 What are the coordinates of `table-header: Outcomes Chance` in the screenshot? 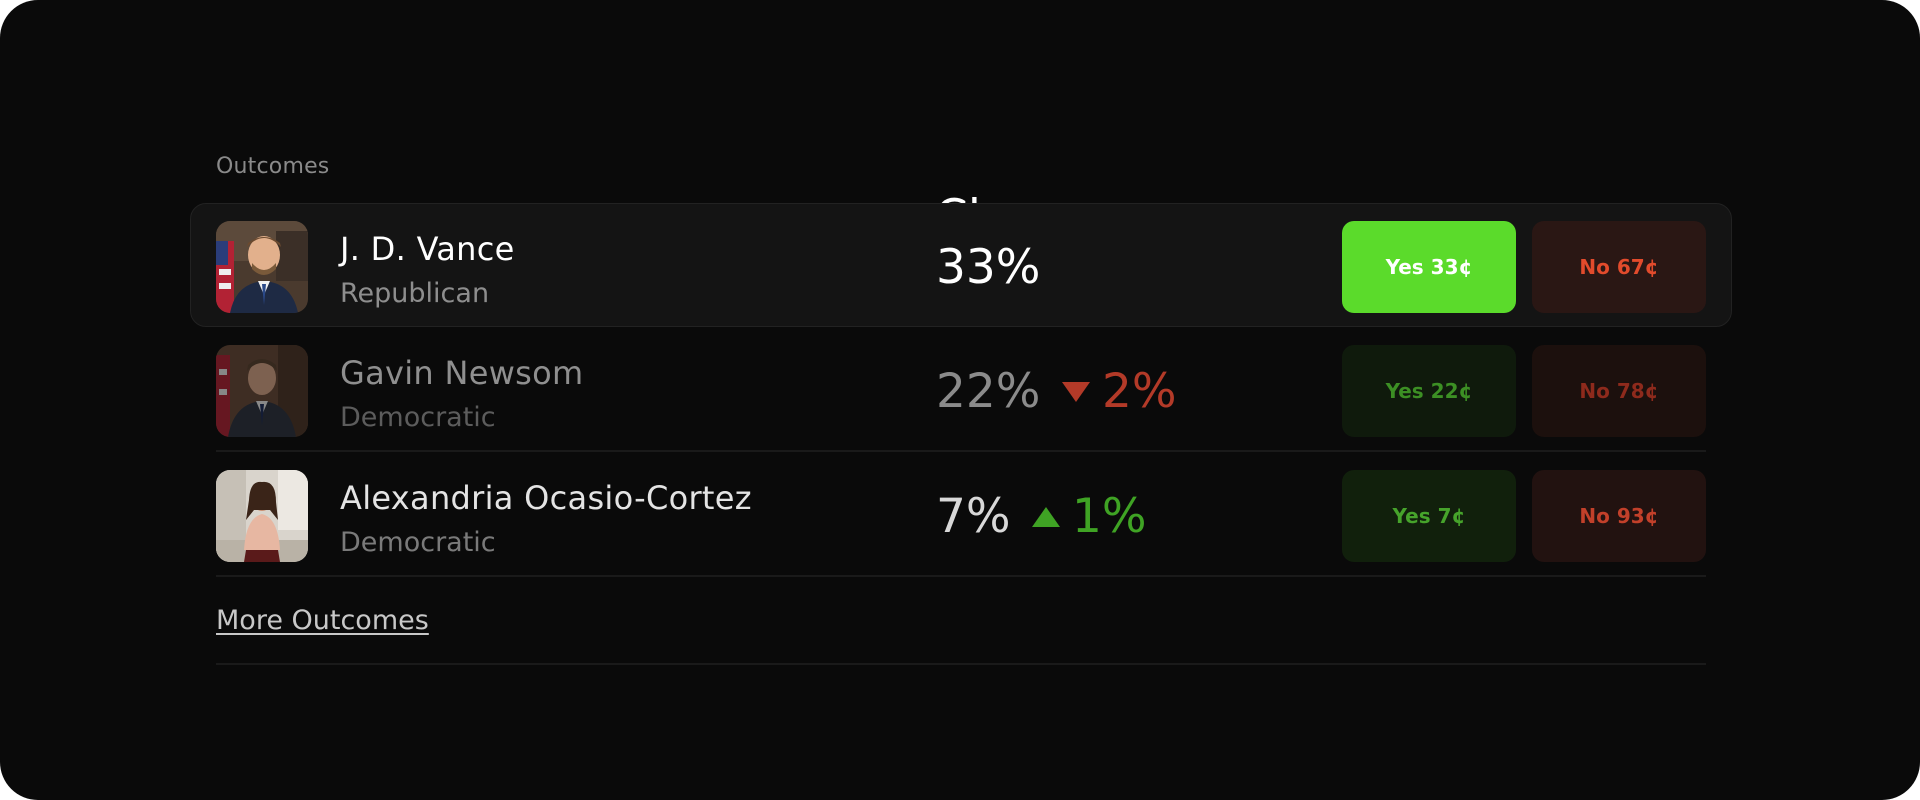 It's located at (961, 199).